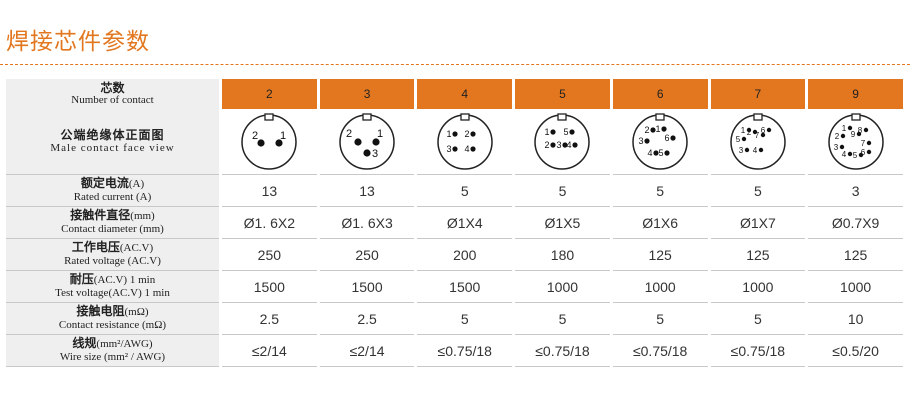 This screenshot has height=407, width=910. Describe the element at coordinates (855, 141) in the screenshot. I see `face-diagram-9-pin: 1 8 2 97 3 6 4 5` at that location.